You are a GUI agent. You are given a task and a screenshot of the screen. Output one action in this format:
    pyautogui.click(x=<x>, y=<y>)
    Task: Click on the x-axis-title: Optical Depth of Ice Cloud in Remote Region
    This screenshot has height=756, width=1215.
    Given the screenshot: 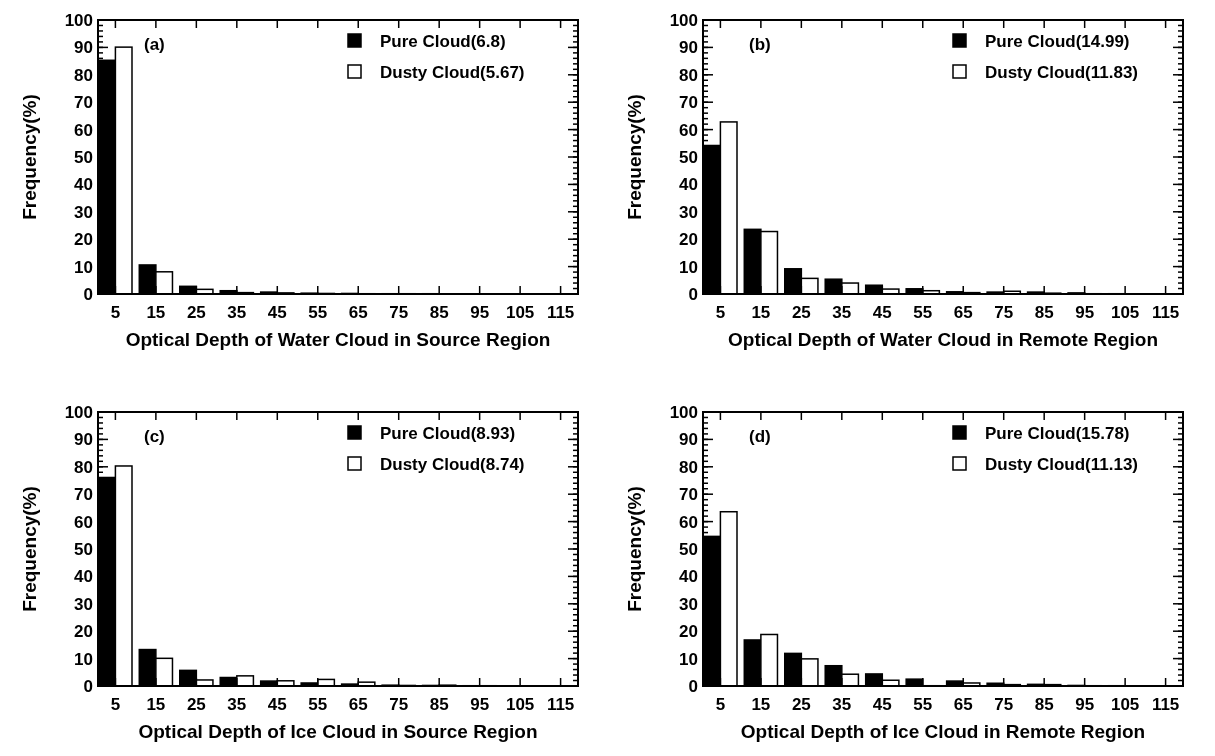 What is the action you would take?
    pyautogui.click(x=943, y=731)
    